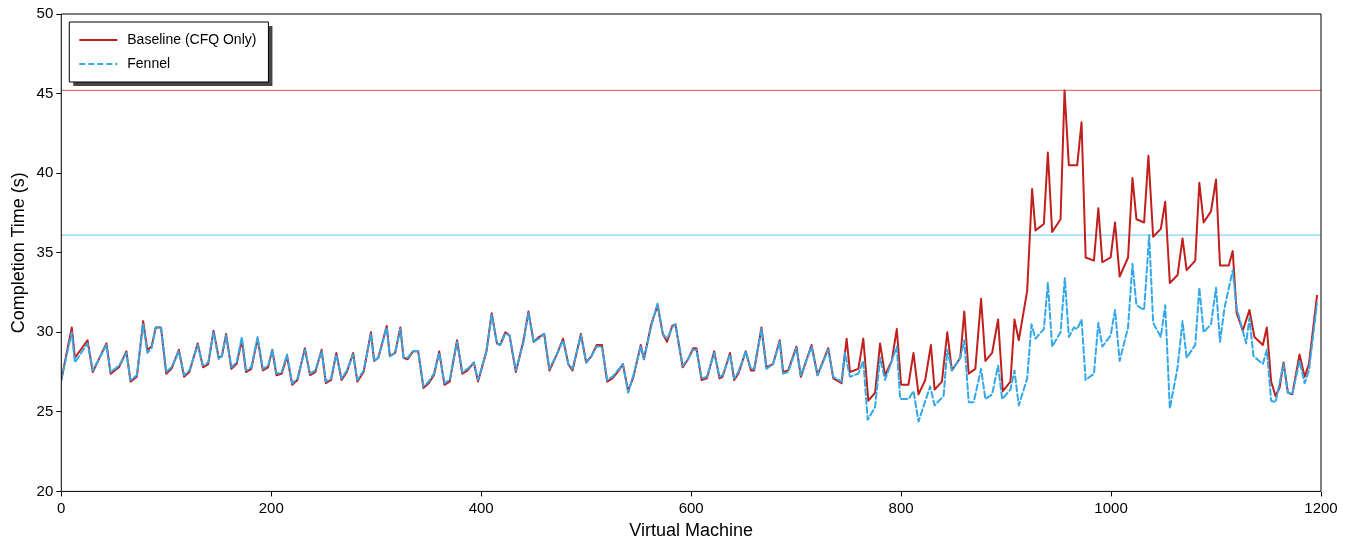 This screenshot has height=548, width=1351. What do you see at coordinates (17, 253) in the screenshot?
I see `y-axis-title: Completion Time (s)` at bounding box center [17, 253].